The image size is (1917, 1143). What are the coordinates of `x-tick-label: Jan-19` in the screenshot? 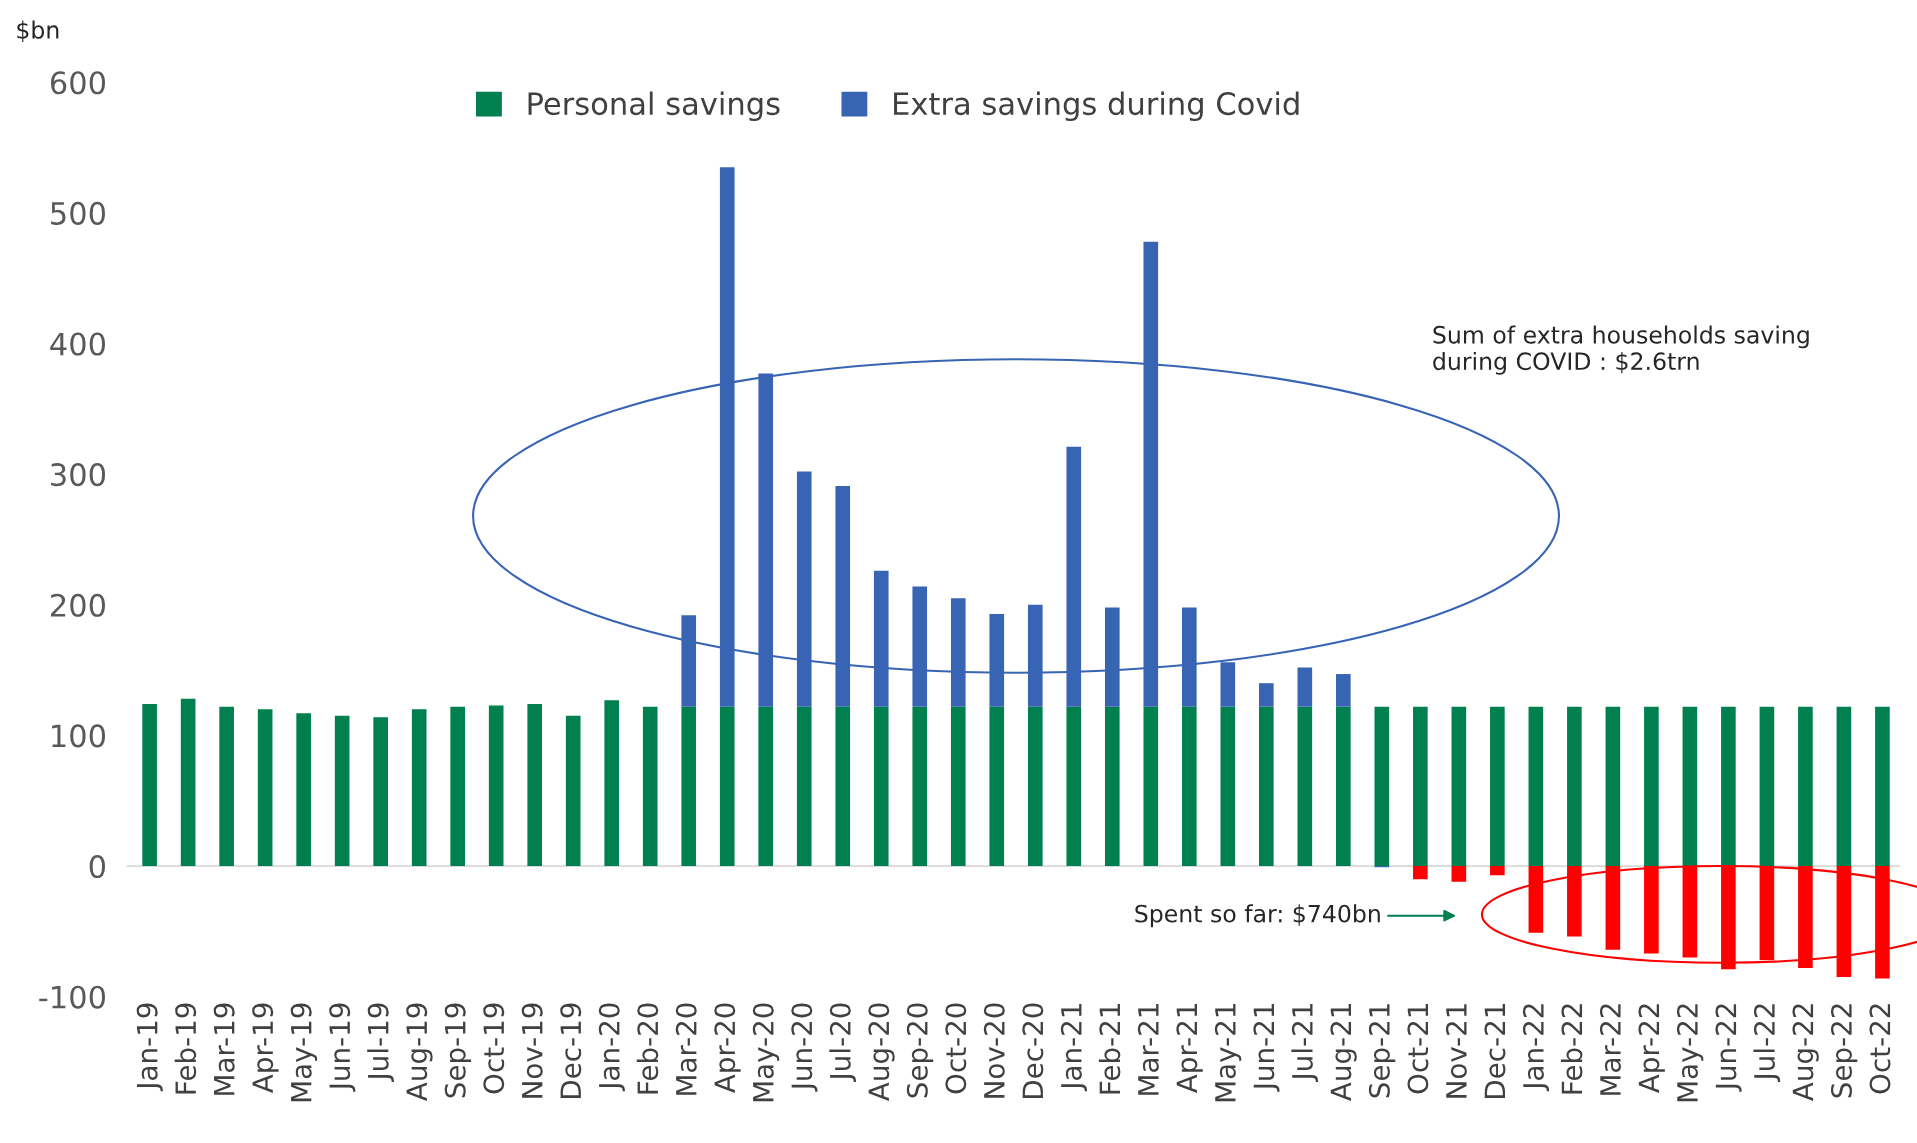 It's located at (149, 1047).